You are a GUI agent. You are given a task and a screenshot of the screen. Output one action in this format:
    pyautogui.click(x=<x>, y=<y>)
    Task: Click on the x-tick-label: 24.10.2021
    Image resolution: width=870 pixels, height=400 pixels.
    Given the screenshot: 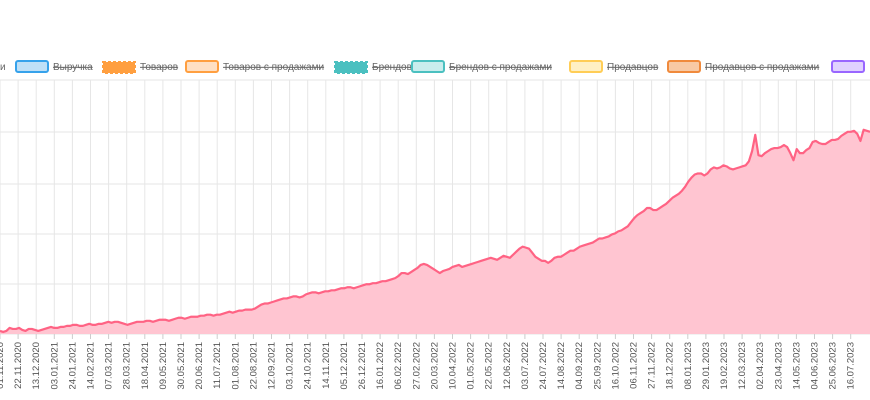 What is the action you would take?
    pyautogui.click(x=308, y=366)
    